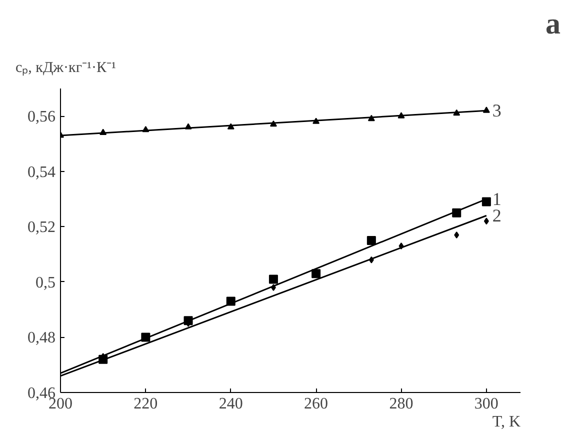 Image resolution: width=579 pixels, height=436 pixels. I want to click on x-tick-label: 280, so click(401, 404).